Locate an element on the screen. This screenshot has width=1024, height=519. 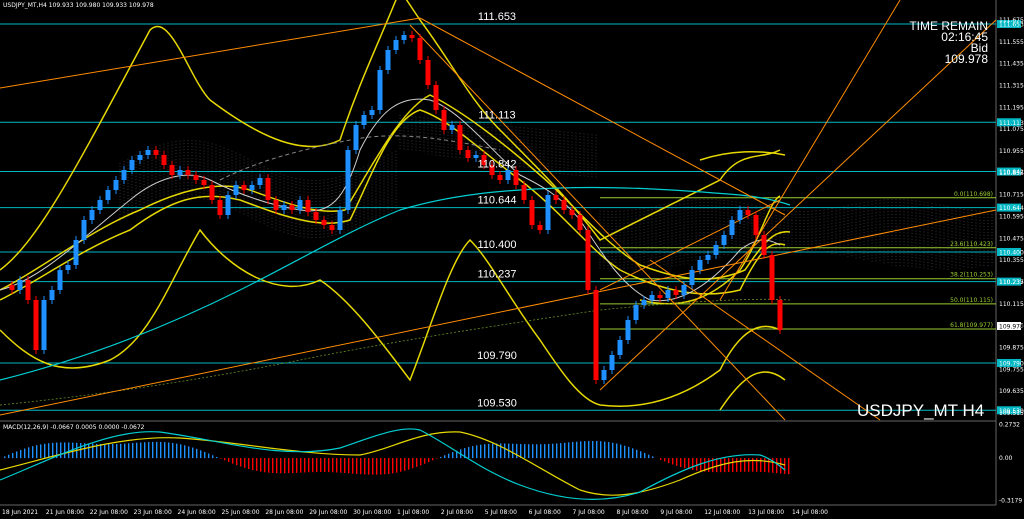
time-tick: 12 Jul 08:00 is located at coordinates (722, 512).